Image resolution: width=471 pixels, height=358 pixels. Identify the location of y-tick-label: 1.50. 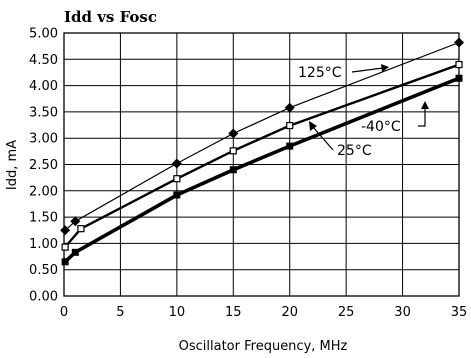
(43, 218).